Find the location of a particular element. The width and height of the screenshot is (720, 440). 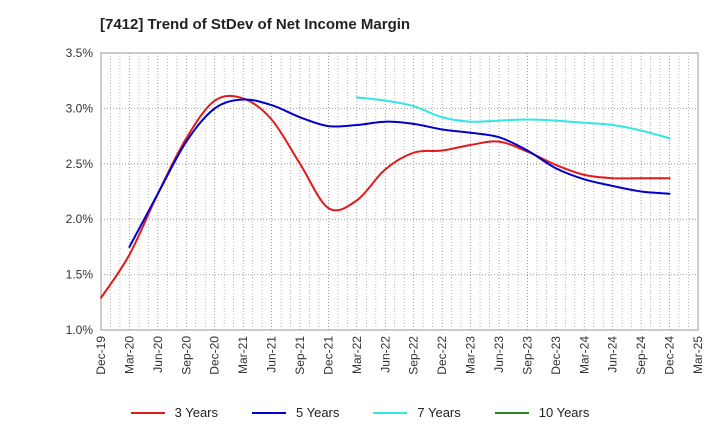

legend-swatch-5-years is located at coordinates (269, 412).